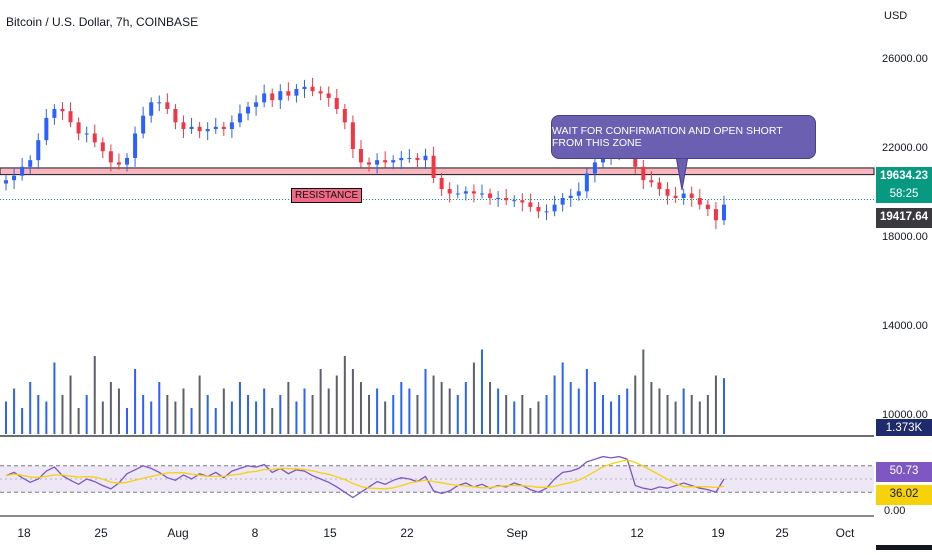 The width and height of the screenshot is (932, 555). I want to click on tradingview-logo, so click(904, 547).